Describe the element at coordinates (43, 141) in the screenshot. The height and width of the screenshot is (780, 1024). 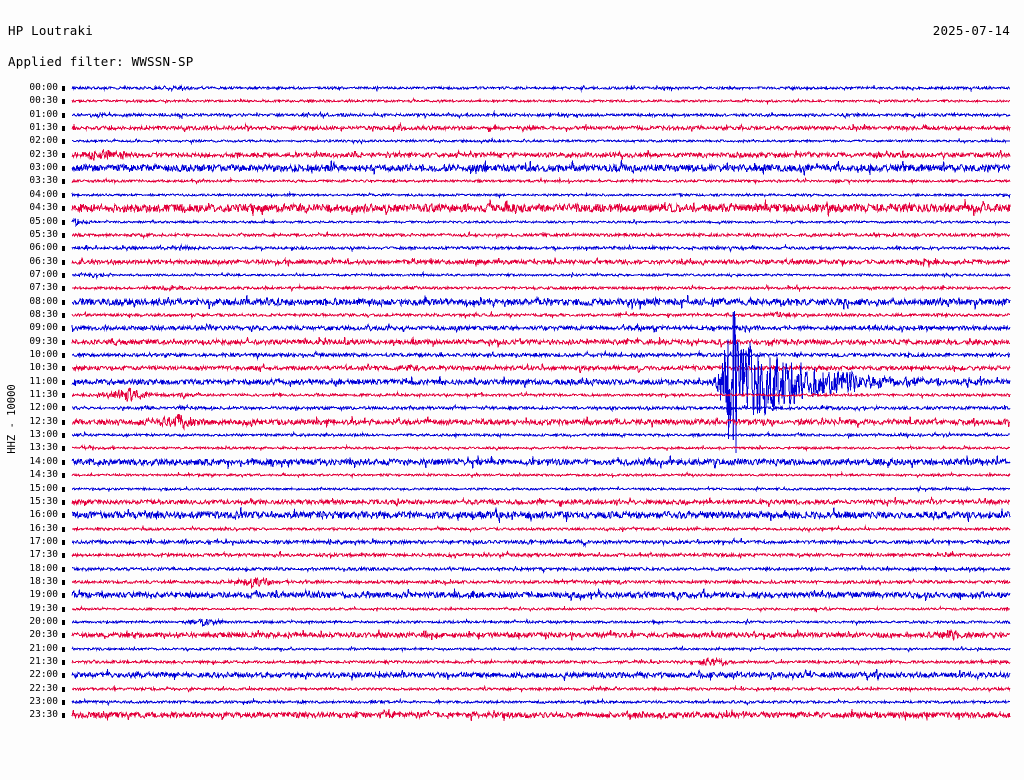
I see `time-tick-label: 02:00` at that location.